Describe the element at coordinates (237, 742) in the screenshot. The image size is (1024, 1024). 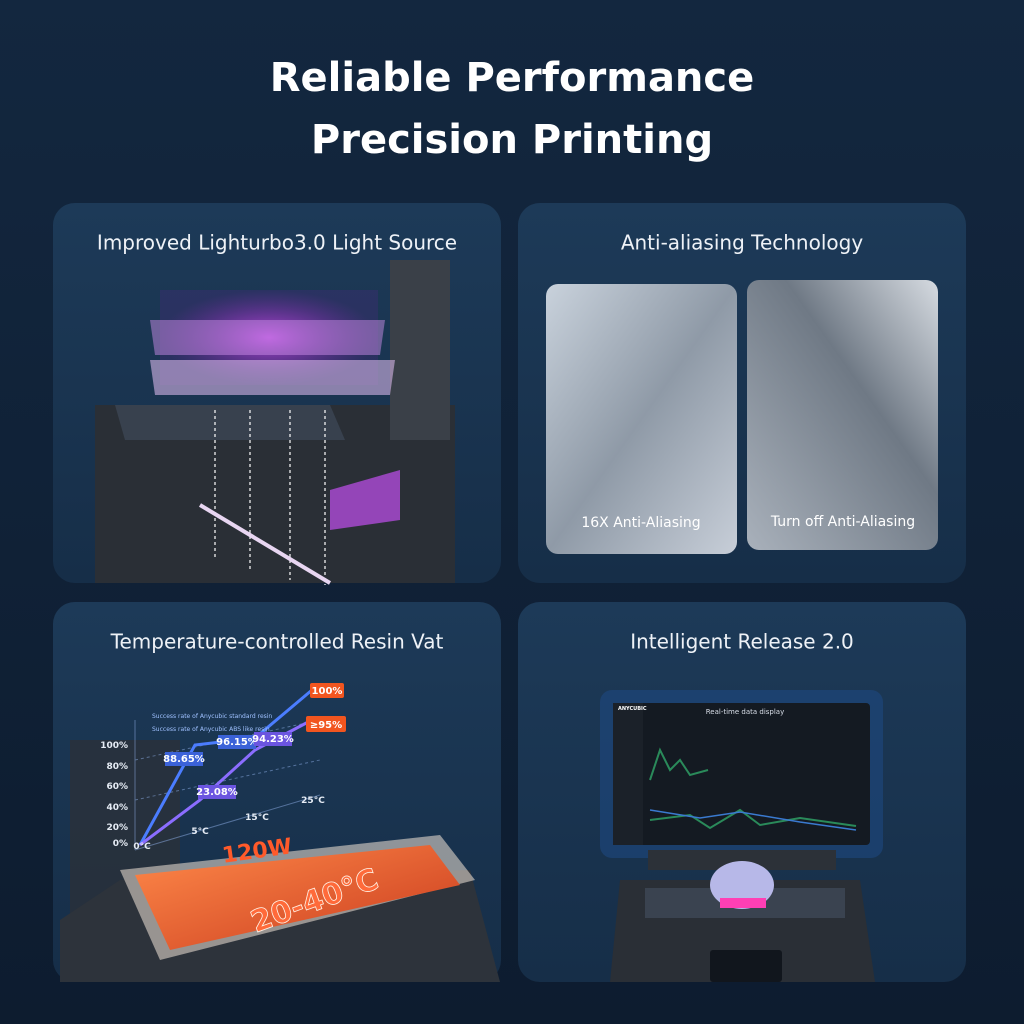
I see `point-label: 96.15%` at that location.